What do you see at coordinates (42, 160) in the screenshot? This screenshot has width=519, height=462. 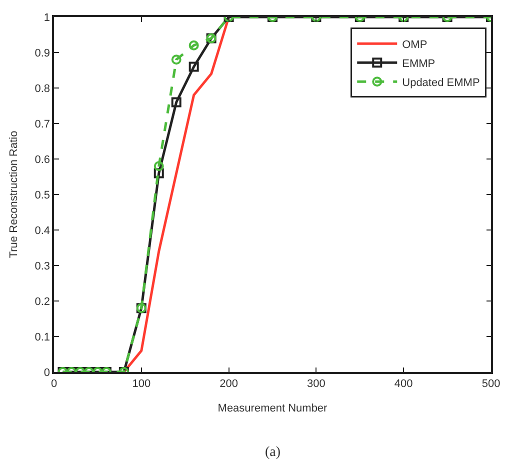 I see `y-tick-label: 0.6` at bounding box center [42, 160].